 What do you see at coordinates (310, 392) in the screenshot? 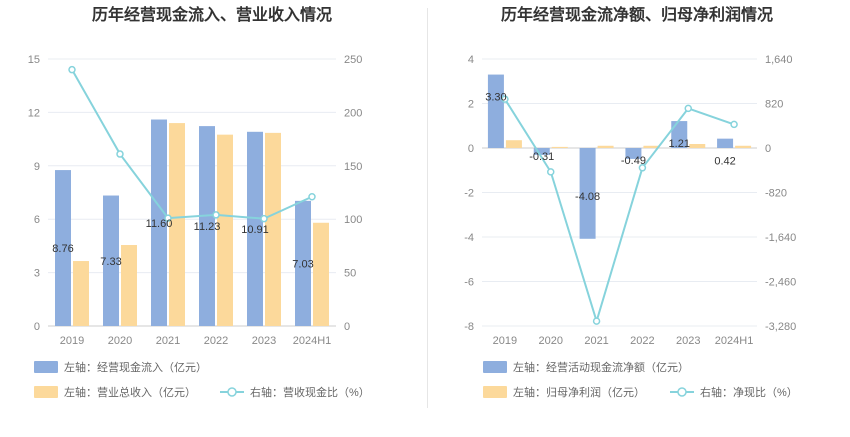
I see `legend-label: 右轴：营收现金比（%）` at bounding box center [310, 392].